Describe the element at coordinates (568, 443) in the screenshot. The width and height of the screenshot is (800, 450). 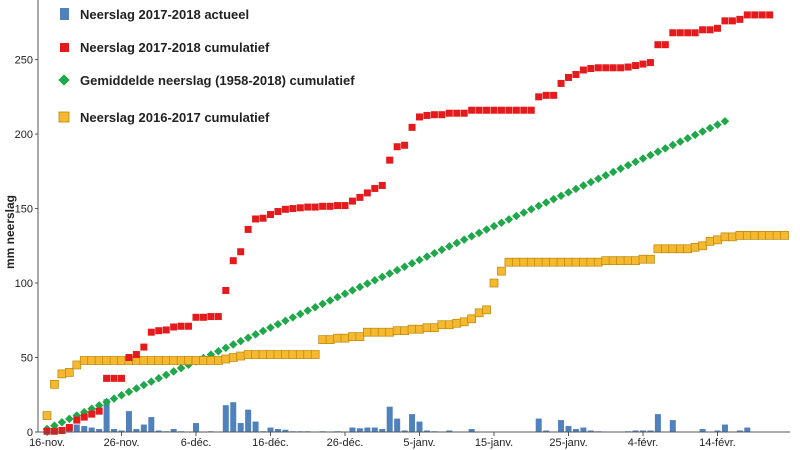
I see `x-tick-label: 25-janv.` at that location.